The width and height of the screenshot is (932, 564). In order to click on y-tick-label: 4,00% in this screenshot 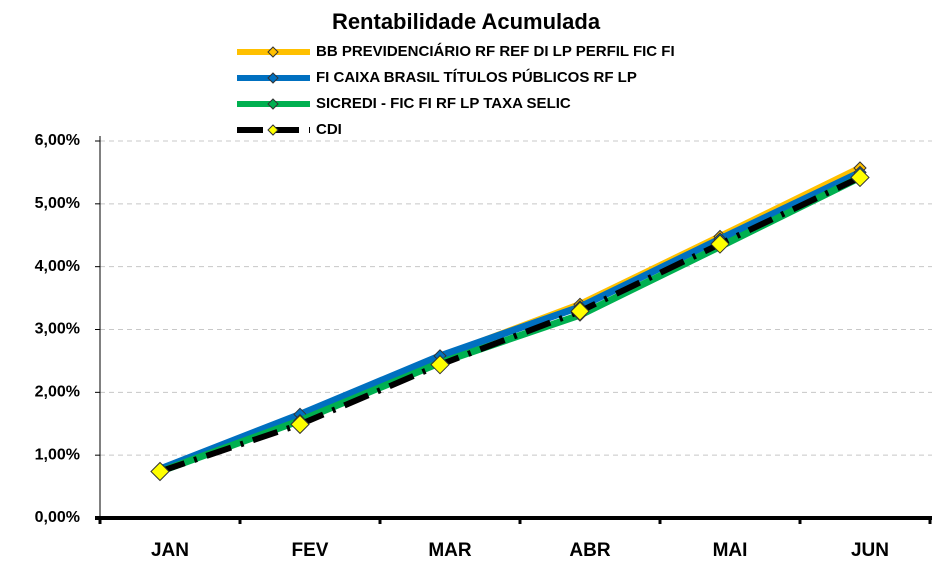, I will do `click(57, 266)`.